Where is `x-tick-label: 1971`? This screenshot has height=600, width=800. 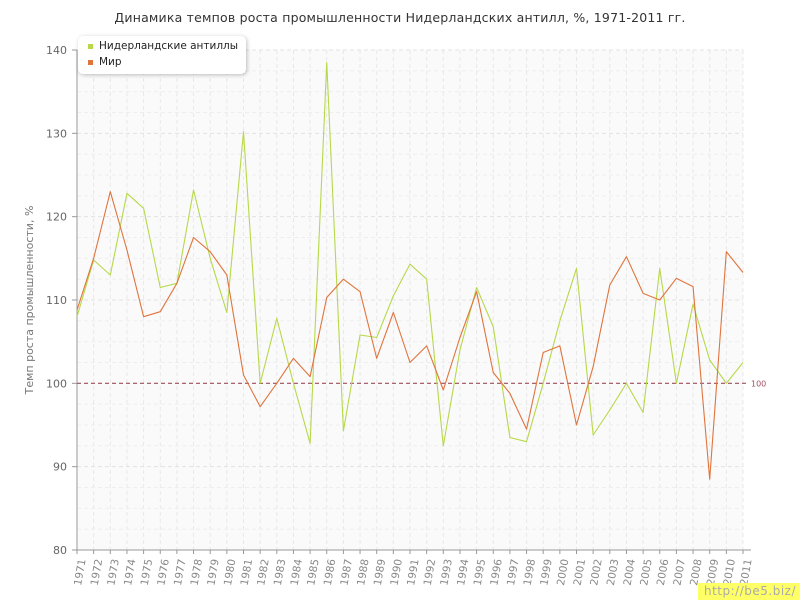
x-tick-label: 1971 is located at coordinates (80, 572).